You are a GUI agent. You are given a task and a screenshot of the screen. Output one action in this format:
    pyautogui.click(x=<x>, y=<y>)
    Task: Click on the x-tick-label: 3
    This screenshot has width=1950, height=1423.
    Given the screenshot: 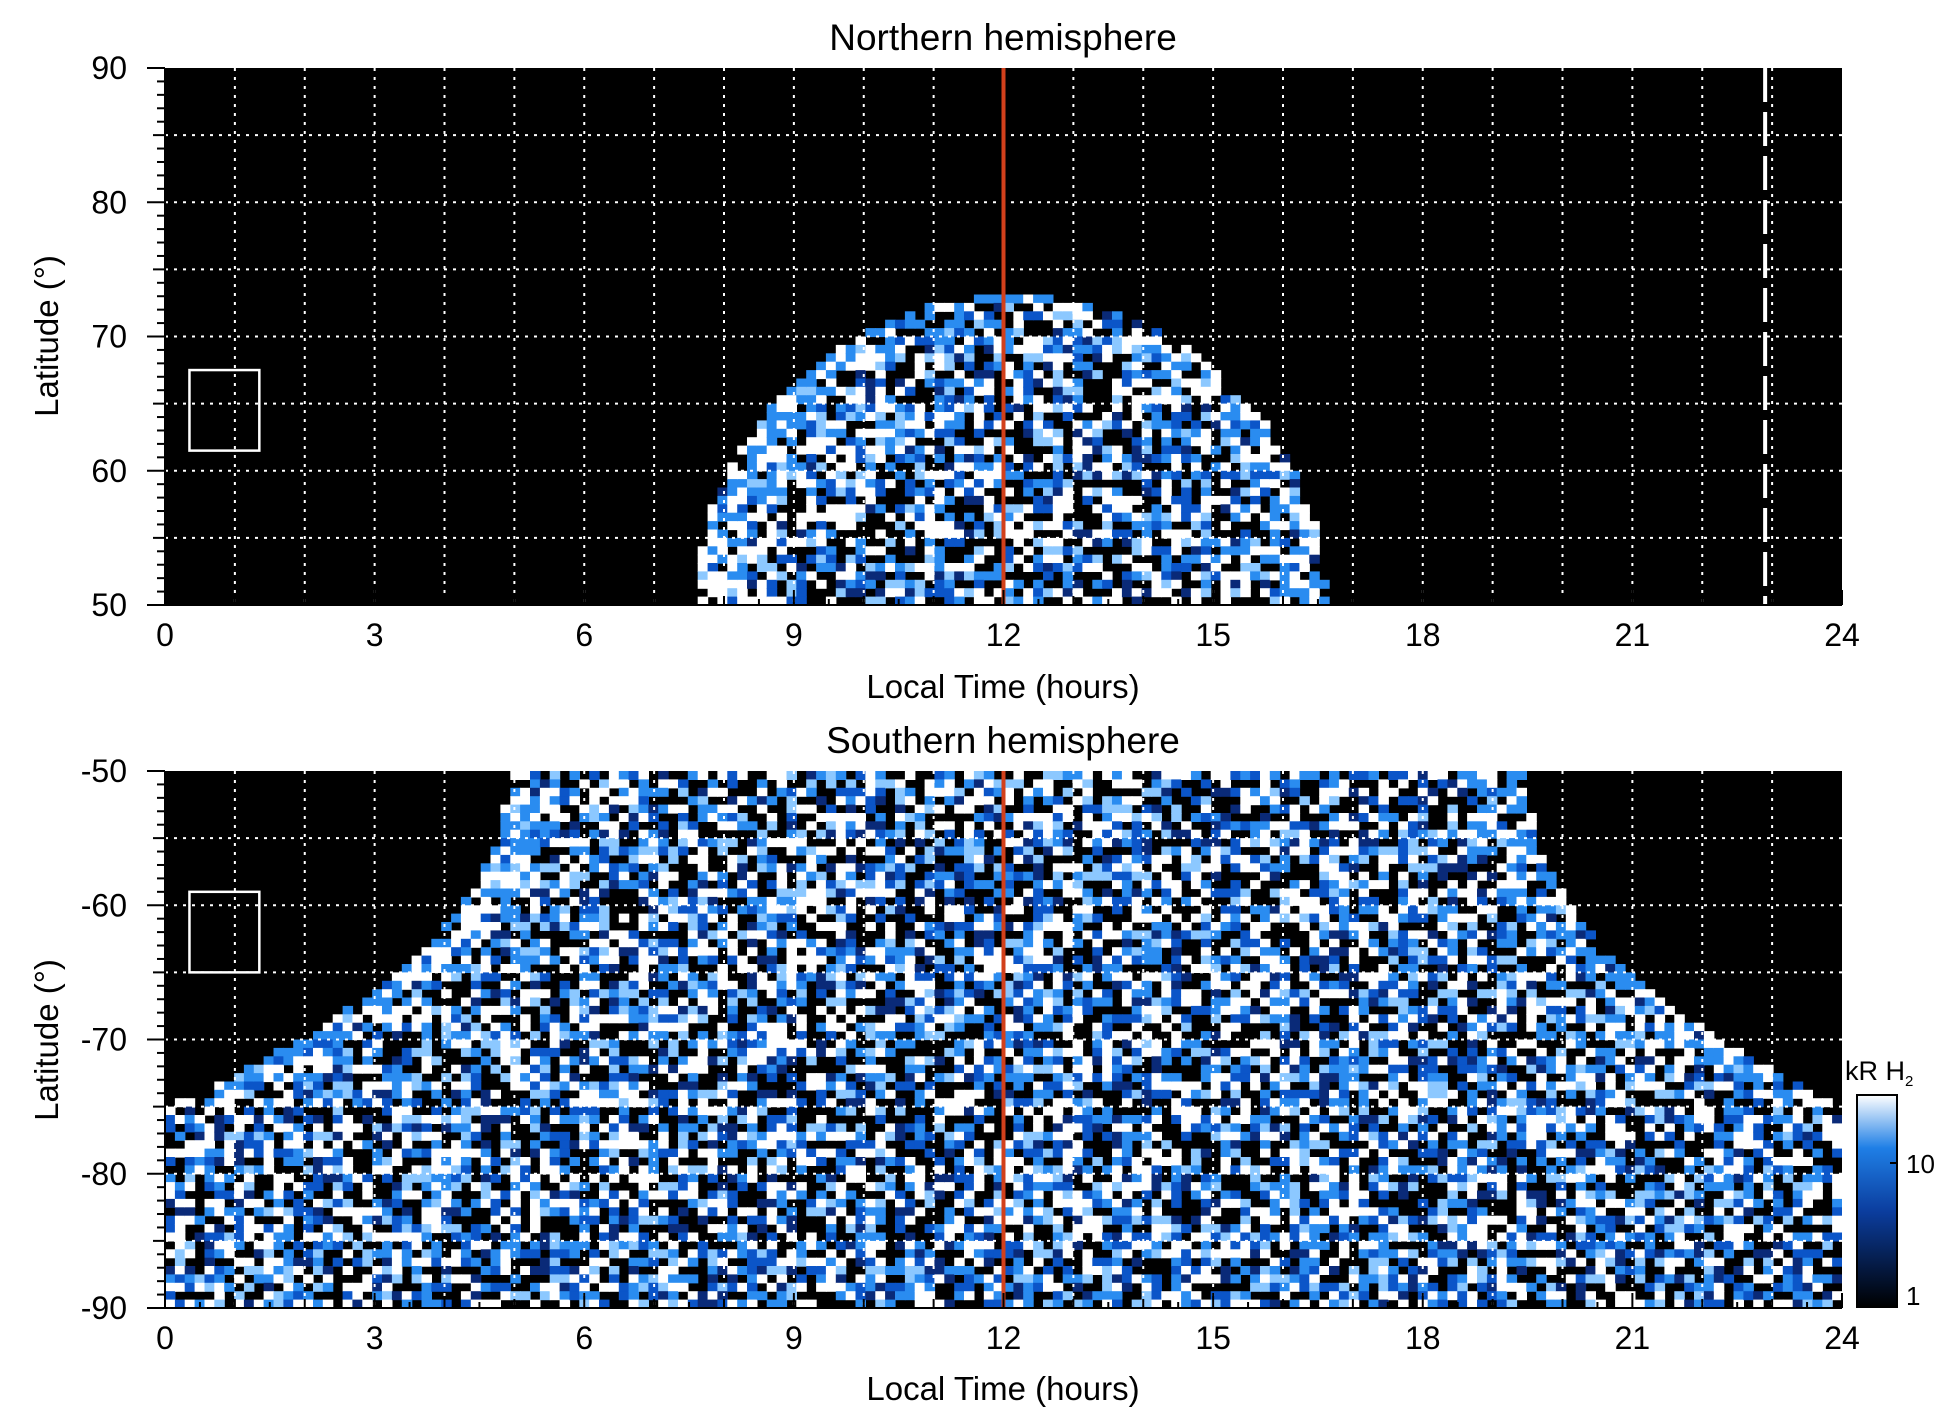 What is the action you would take?
    pyautogui.click(x=375, y=635)
    